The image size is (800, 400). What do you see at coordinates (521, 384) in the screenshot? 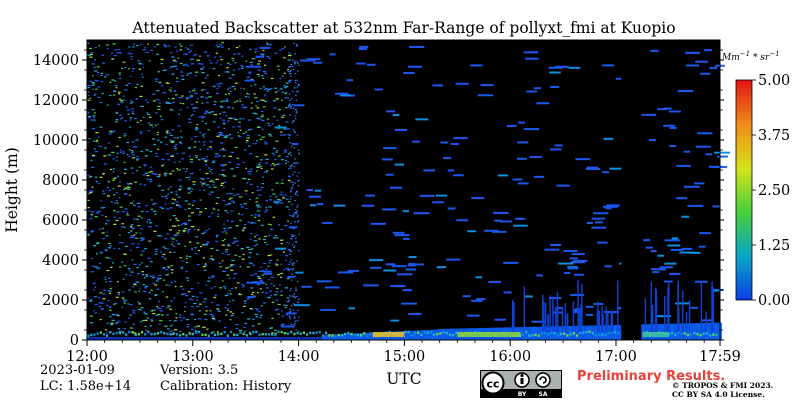
I see `cc-license-badge: cc BY SA` at bounding box center [521, 384].